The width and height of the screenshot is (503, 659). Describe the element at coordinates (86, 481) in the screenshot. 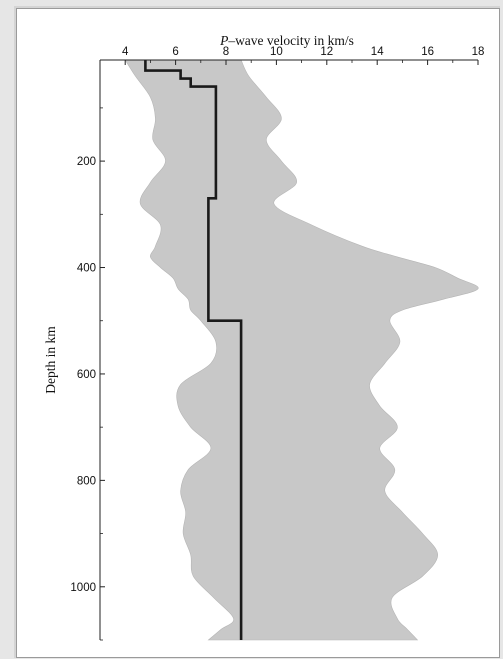

I see `y-tick-label-800: 800` at that location.